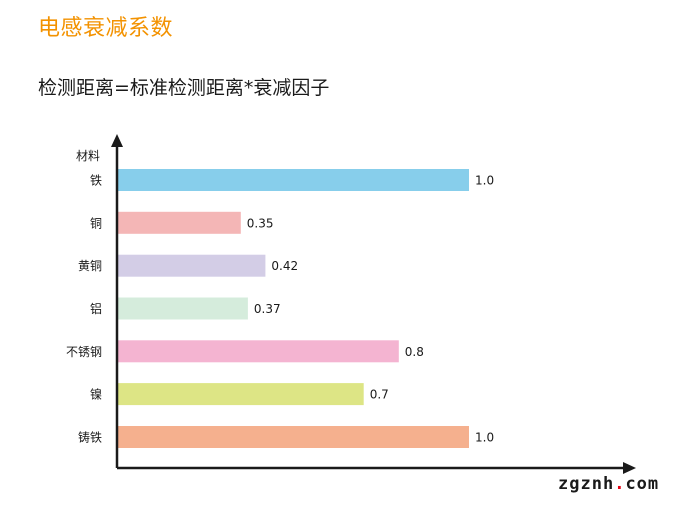 This screenshot has width=689, height=508. I want to click on value-label-1: 0.35, so click(260, 223).